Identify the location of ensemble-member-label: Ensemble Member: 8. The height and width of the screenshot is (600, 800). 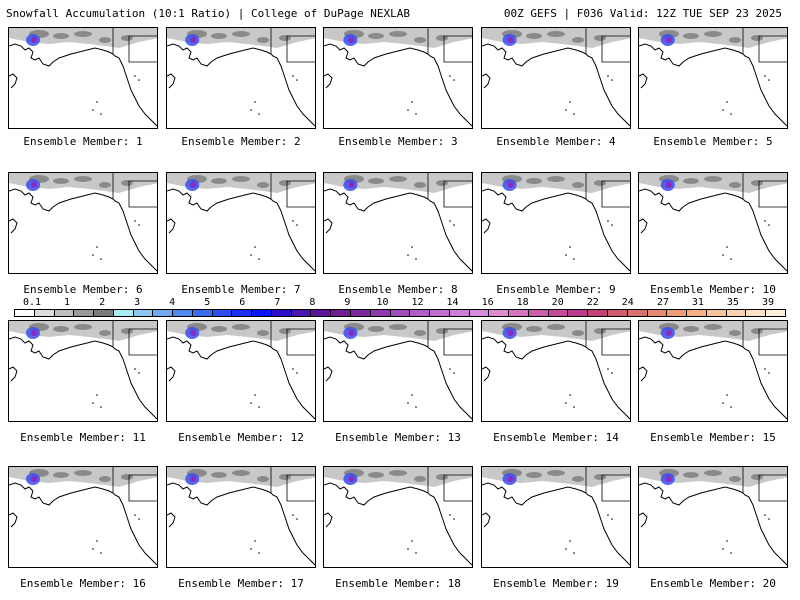
(398, 289).